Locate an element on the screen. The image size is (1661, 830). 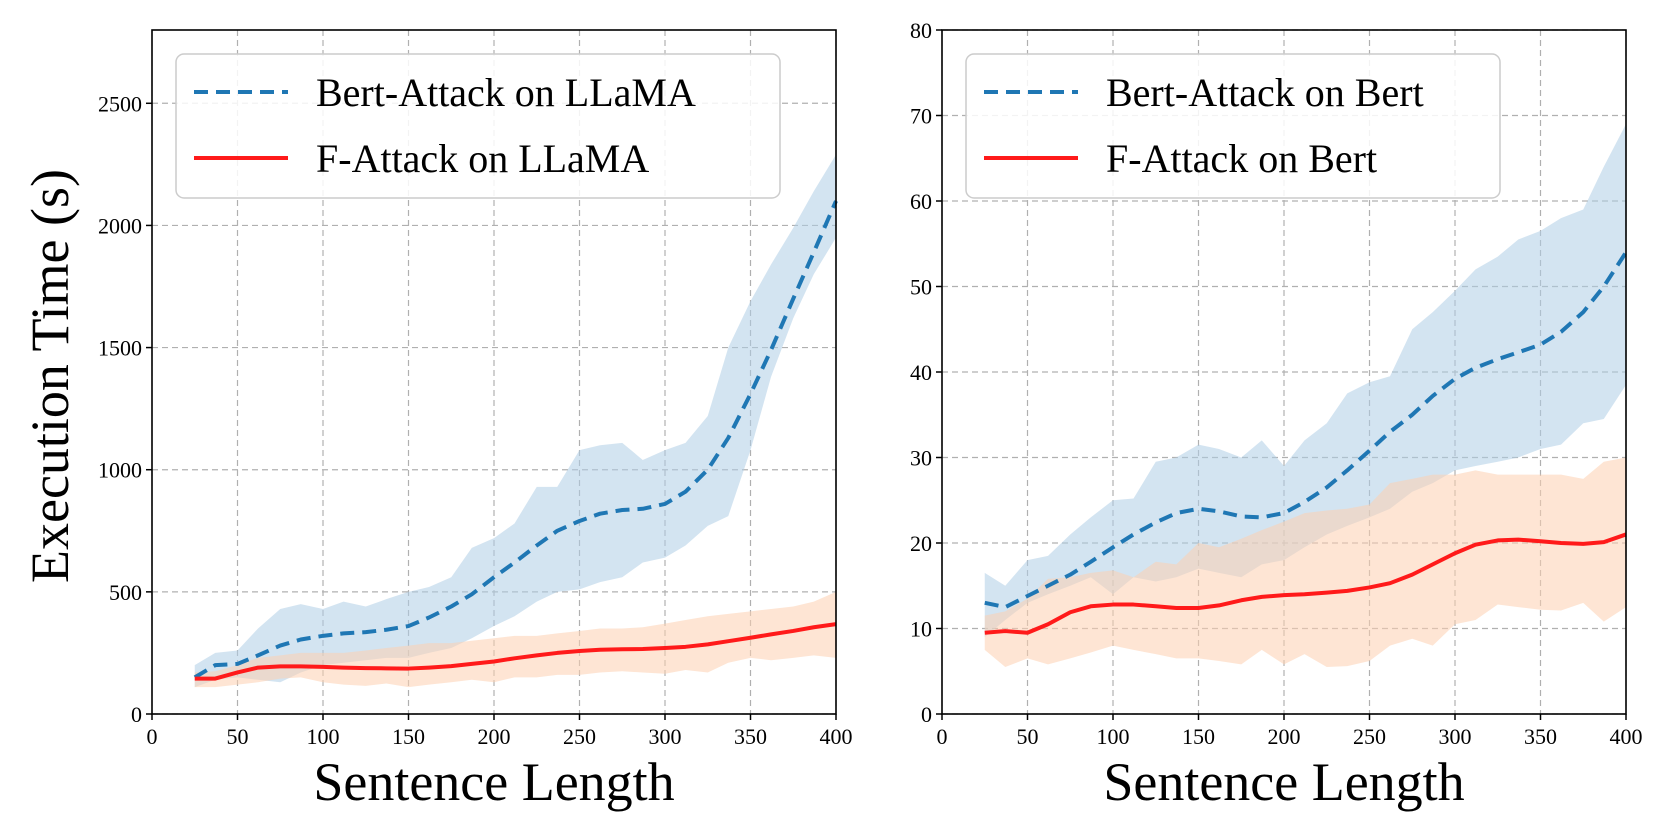
y-tick-label: 2500 is located at coordinates (120, 103).